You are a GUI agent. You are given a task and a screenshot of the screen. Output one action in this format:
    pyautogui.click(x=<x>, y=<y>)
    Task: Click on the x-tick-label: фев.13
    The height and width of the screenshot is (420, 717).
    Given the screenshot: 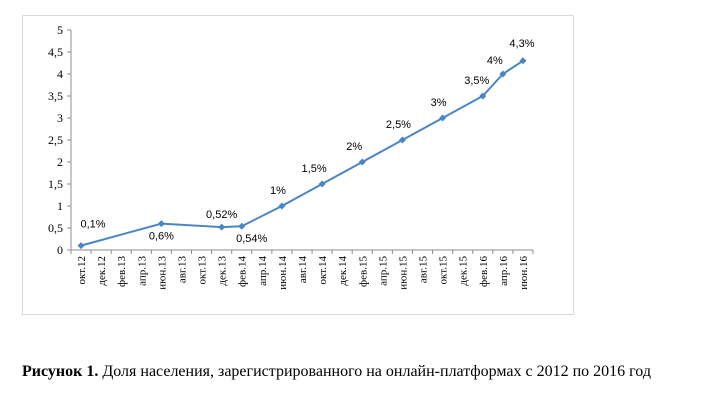 What is the action you would take?
    pyautogui.click(x=122, y=271)
    